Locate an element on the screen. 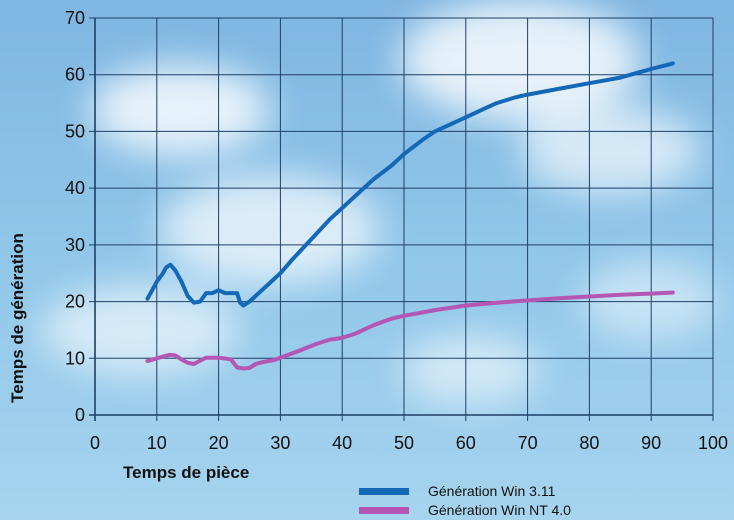  y-tick-label: 20 is located at coordinates (75, 302).